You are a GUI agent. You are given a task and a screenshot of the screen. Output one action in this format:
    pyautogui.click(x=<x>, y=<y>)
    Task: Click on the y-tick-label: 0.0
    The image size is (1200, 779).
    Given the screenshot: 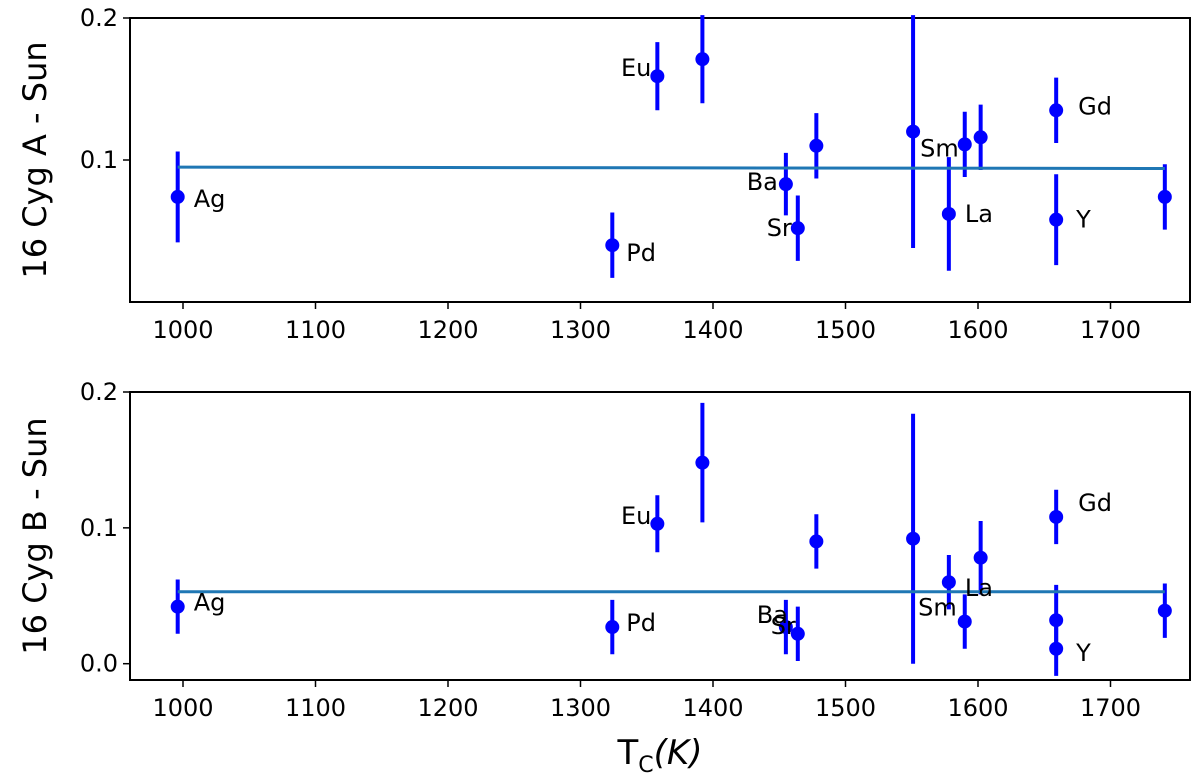 What is the action you would take?
    pyautogui.click(x=99, y=664)
    